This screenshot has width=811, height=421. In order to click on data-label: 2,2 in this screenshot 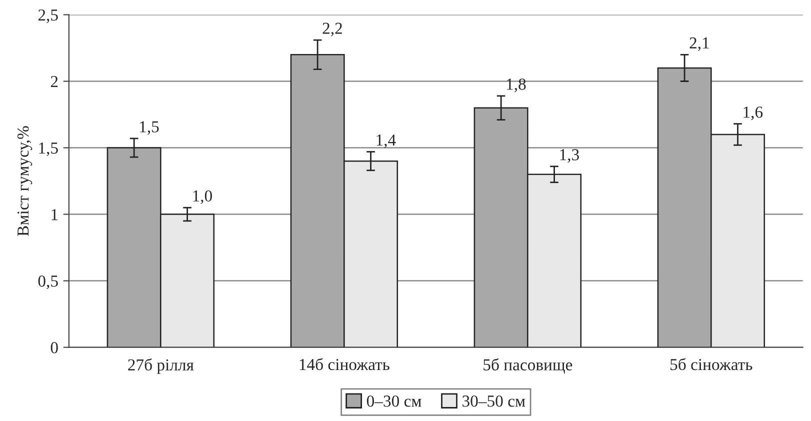, I will do `click(332, 29)`.